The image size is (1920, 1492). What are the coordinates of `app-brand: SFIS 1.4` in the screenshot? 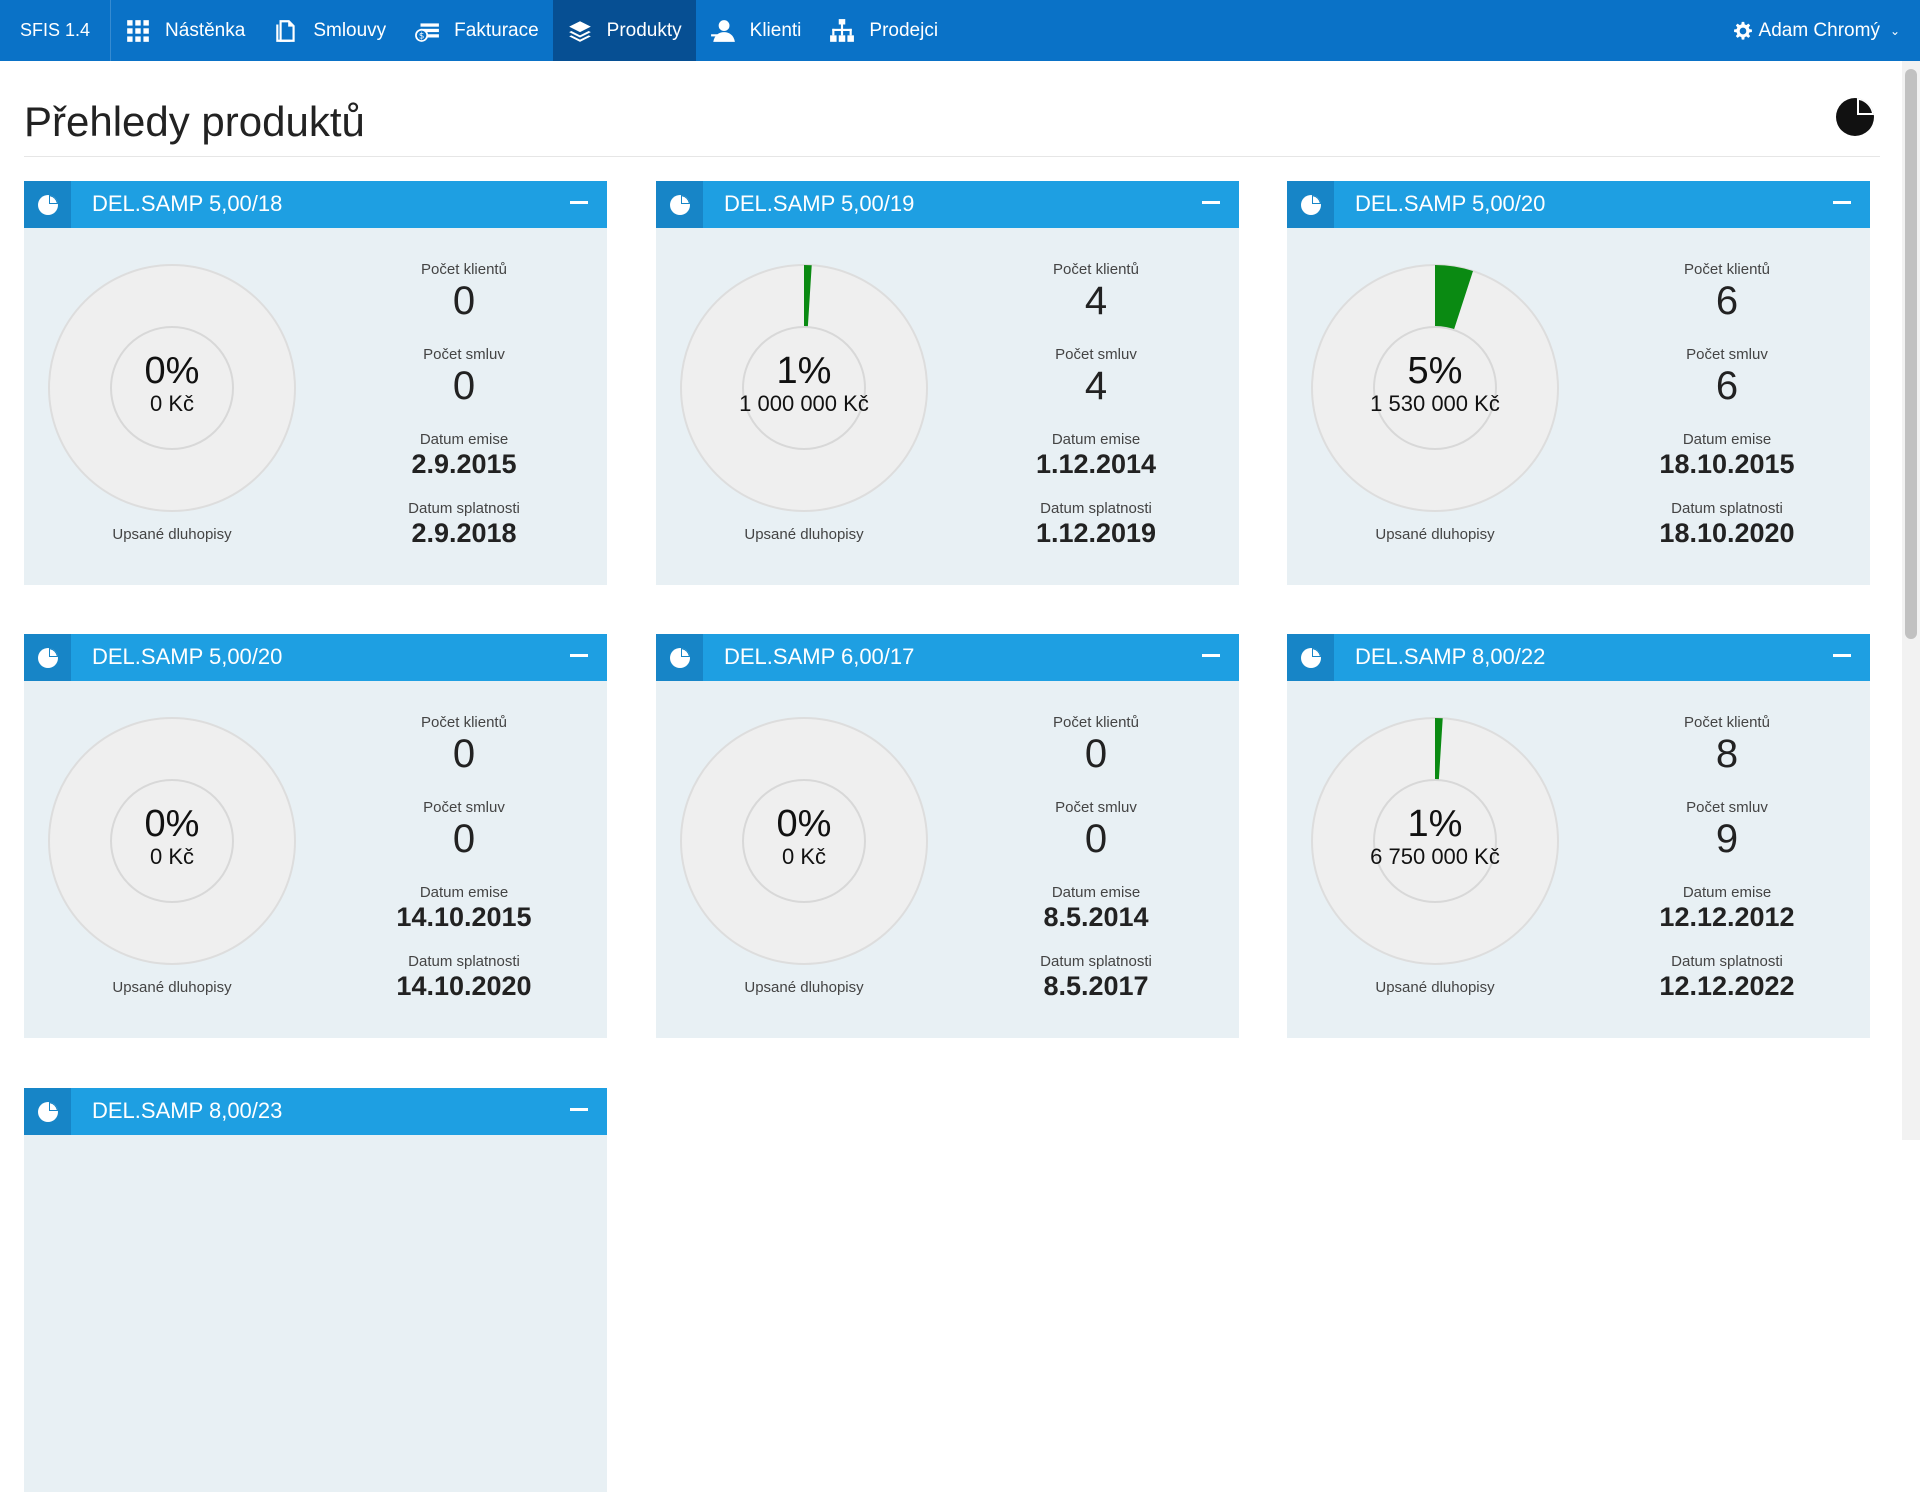 It's located at (56, 30).